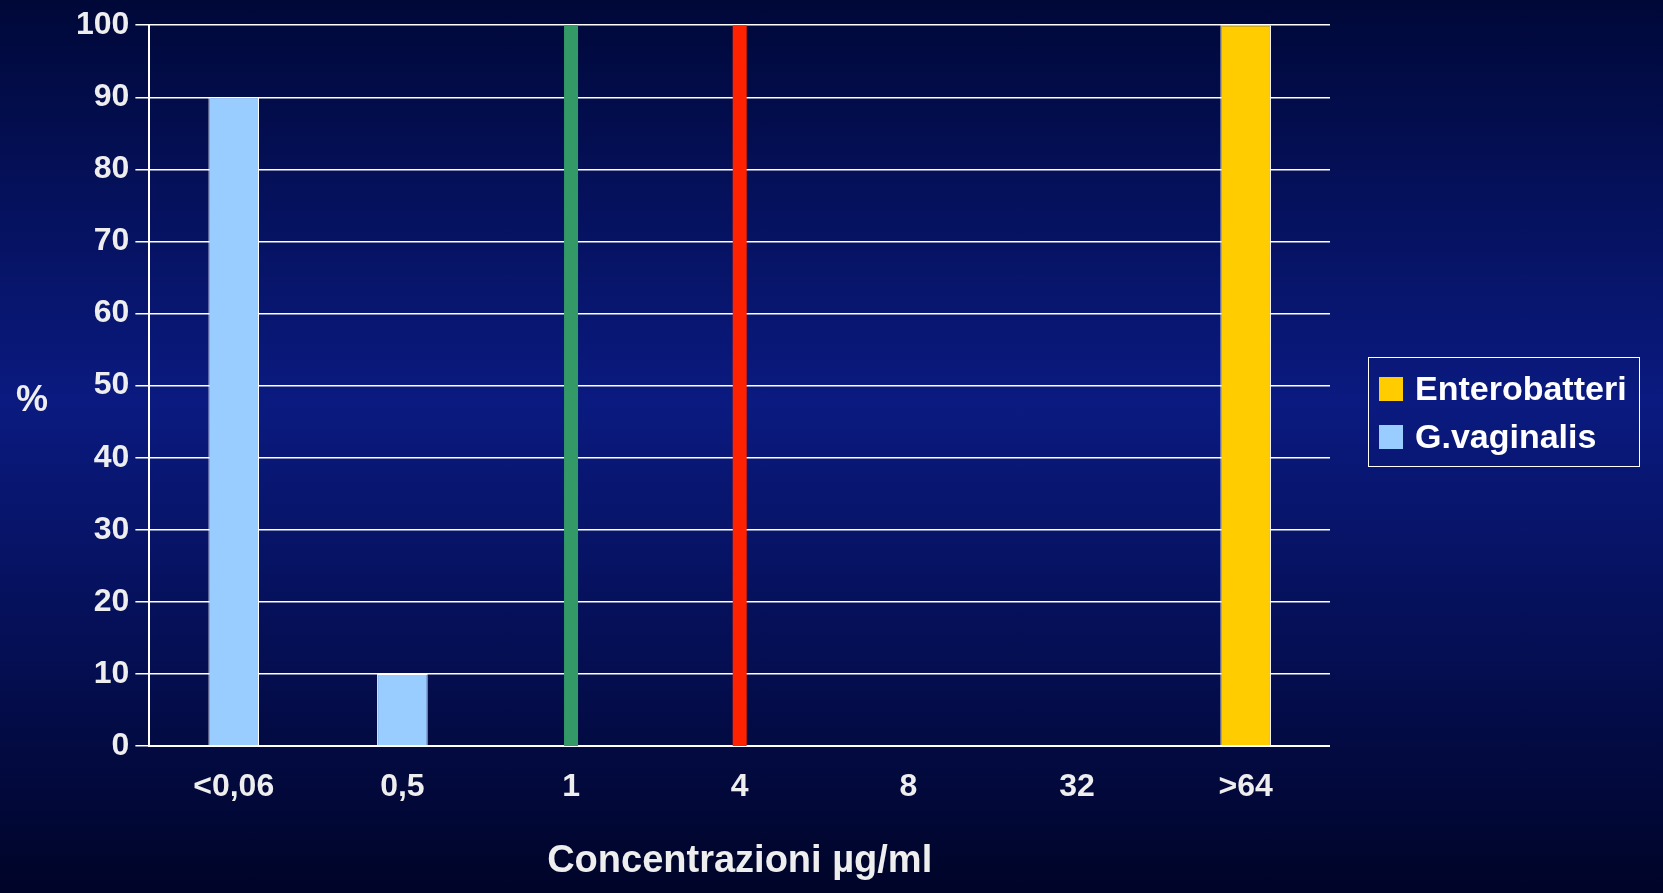  What do you see at coordinates (111, 455) in the screenshot?
I see `y-tick-label: 40` at bounding box center [111, 455].